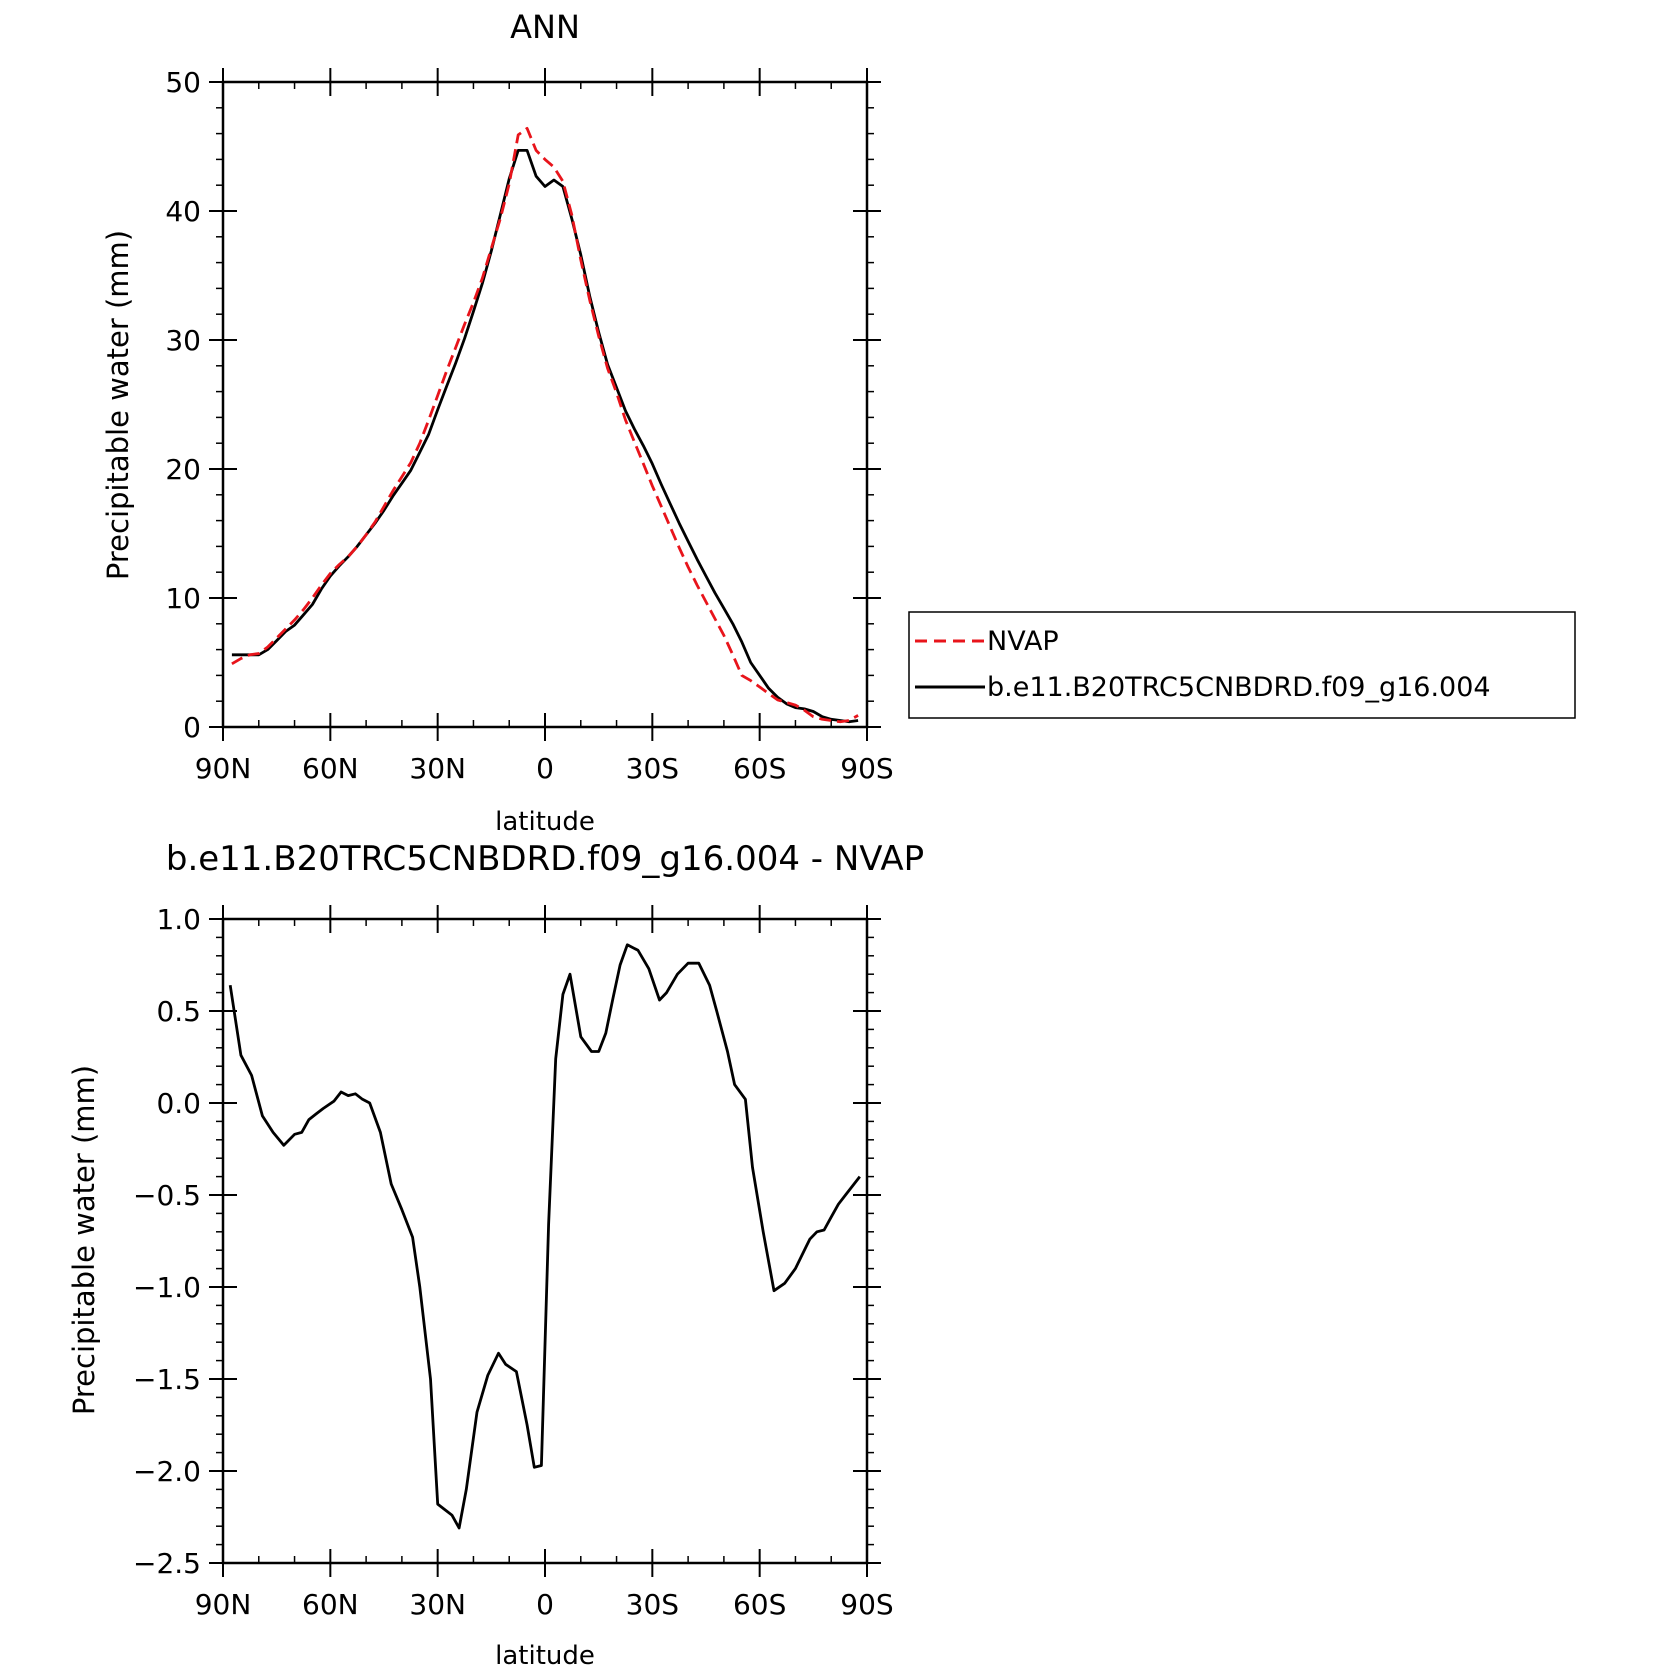  I want to click on legend: NVAP b.e11.B20TRC5CNBDRD.f09_g16.004, so click(1242, 665).